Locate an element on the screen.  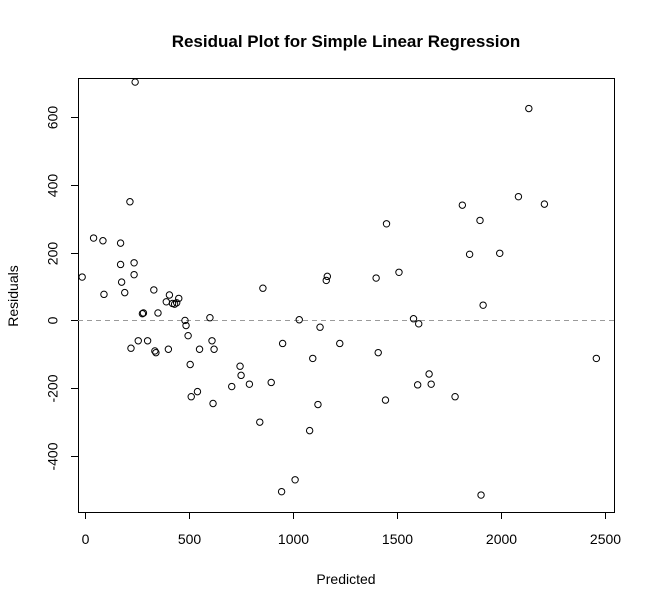
y-axis: -400 -200 0 200 400 600 is located at coordinates (61, 288).